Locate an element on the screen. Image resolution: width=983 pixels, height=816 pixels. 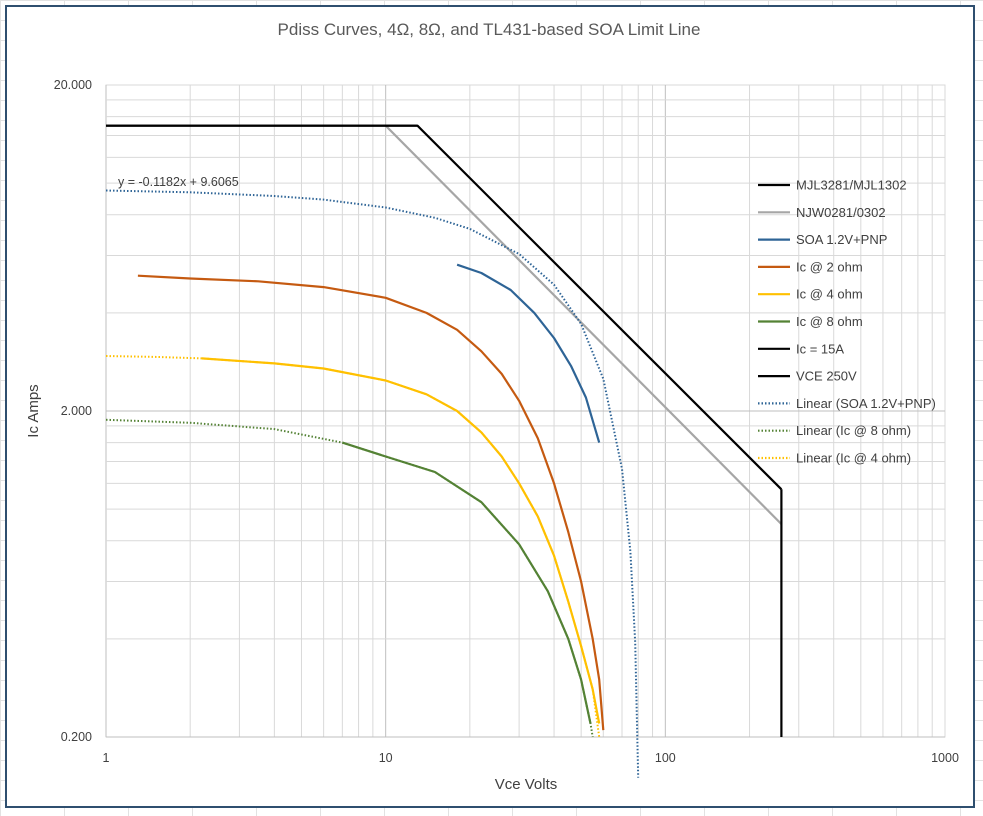
legend-label: MJL3281/MJL1302 is located at coordinates (851, 185).